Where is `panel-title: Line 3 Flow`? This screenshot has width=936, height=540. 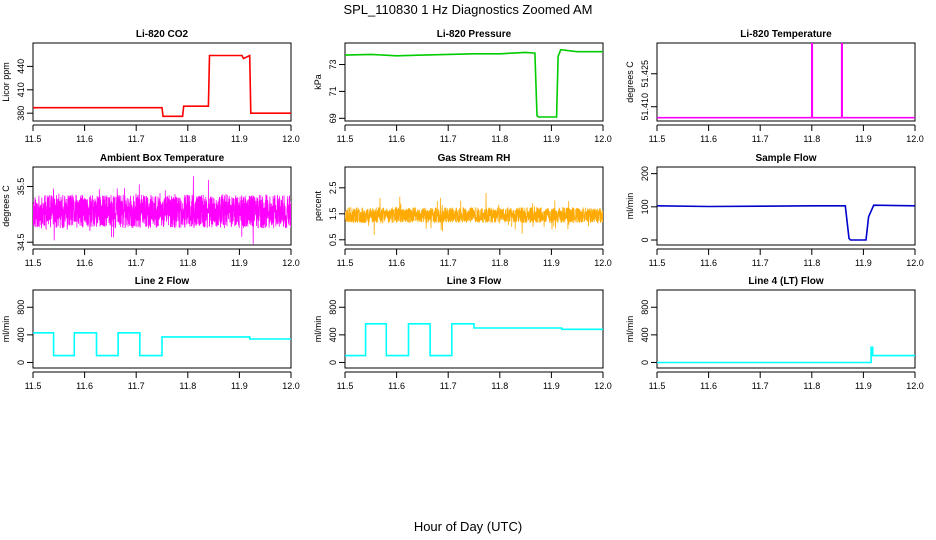
panel-title: Line 3 Flow is located at coordinates (474, 281).